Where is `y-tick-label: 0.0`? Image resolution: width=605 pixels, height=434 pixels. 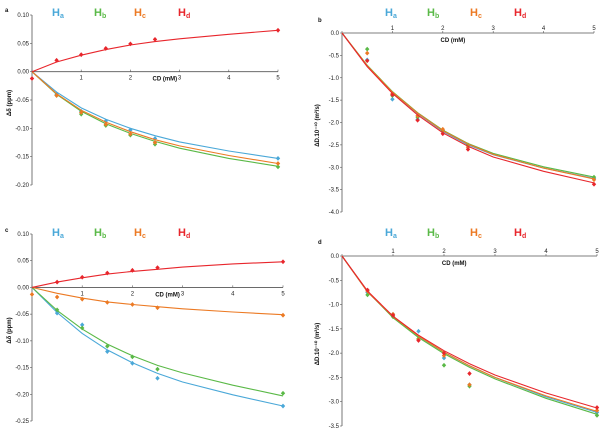
y-tick-label: 0.0 is located at coordinates (335, 257).